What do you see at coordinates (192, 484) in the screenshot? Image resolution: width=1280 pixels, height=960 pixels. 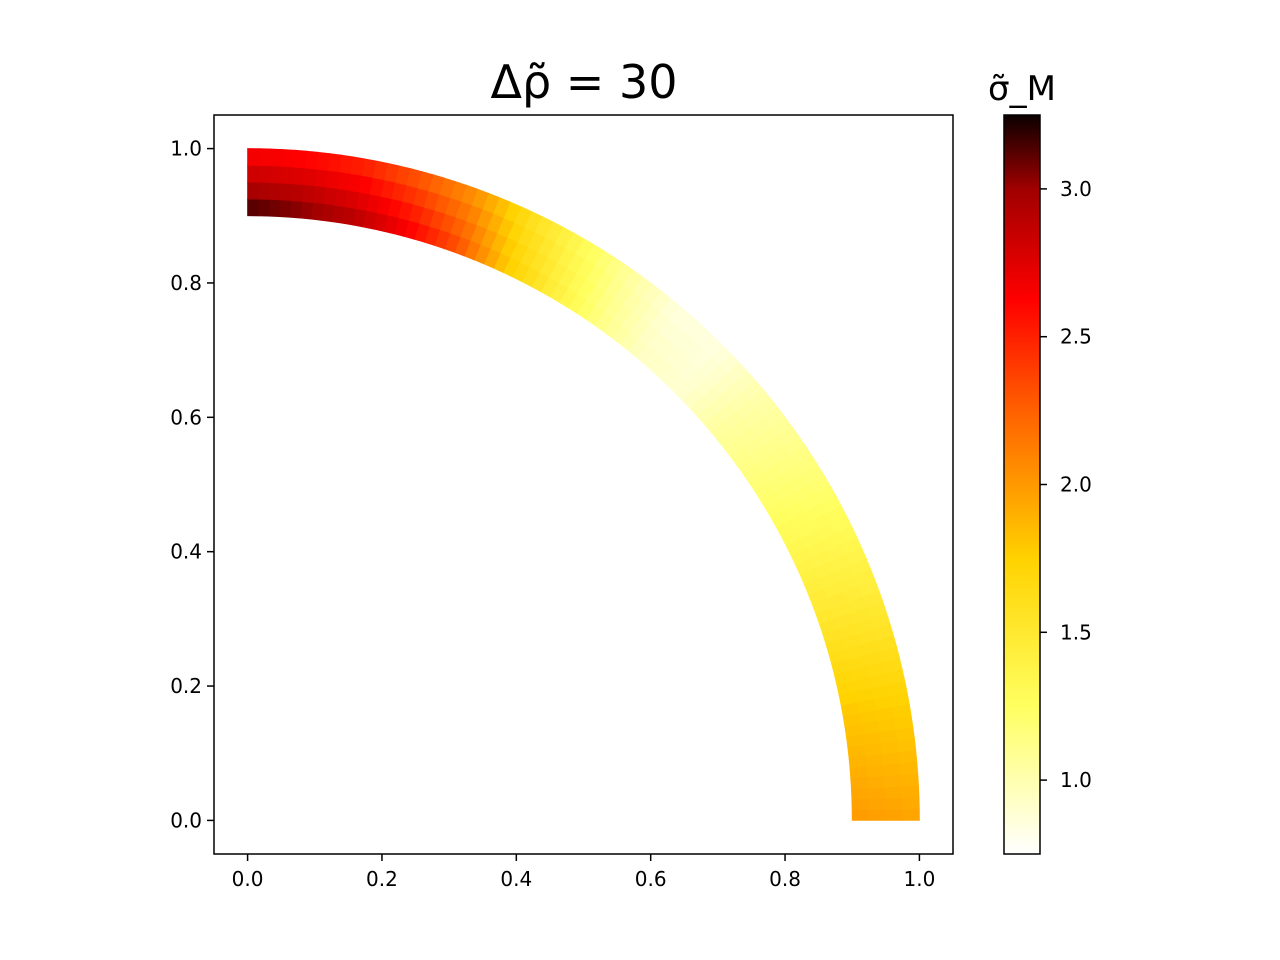 I see `y-axis: 0.0 0.2 0.4 0.6 0.8 1.0` at bounding box center [192, 484].